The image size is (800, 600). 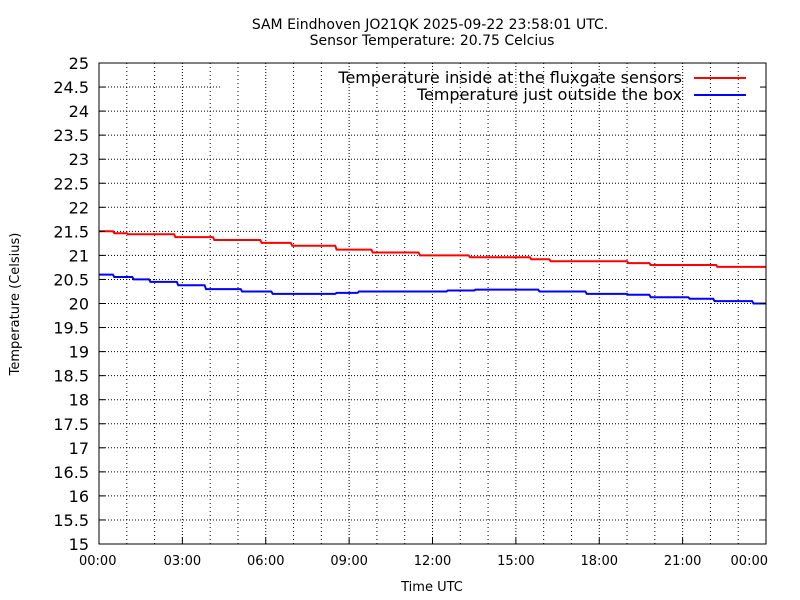 What do you see at coordinates (71, 231) in the screenshot?
I see `y-tick-label: 21.5` at bounding box center [71, 231].